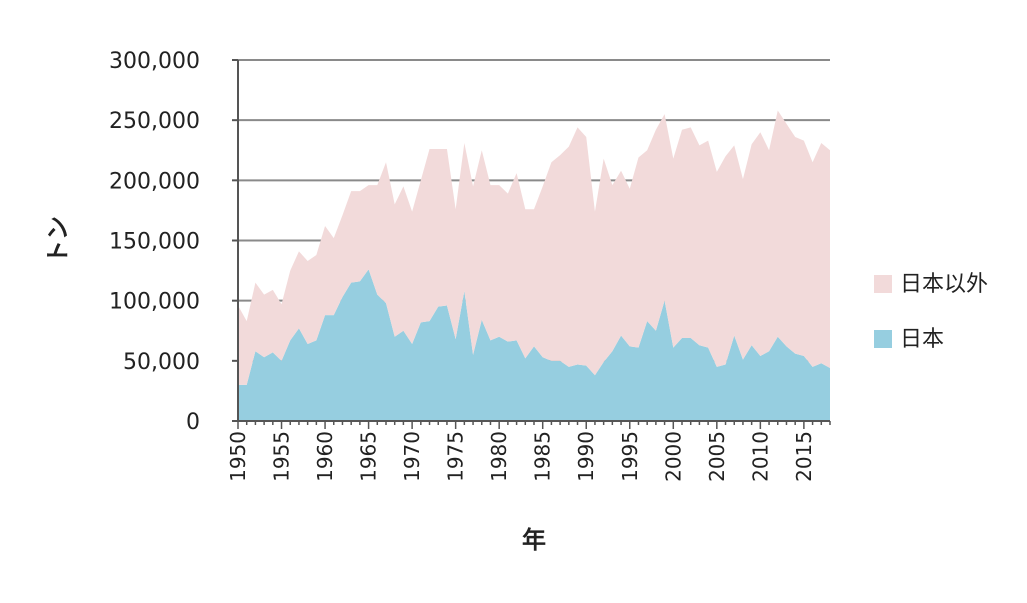 The height and width of the screenshot is (603, 1027). I want to click on y-axis-title: トン, so click(58, 240).